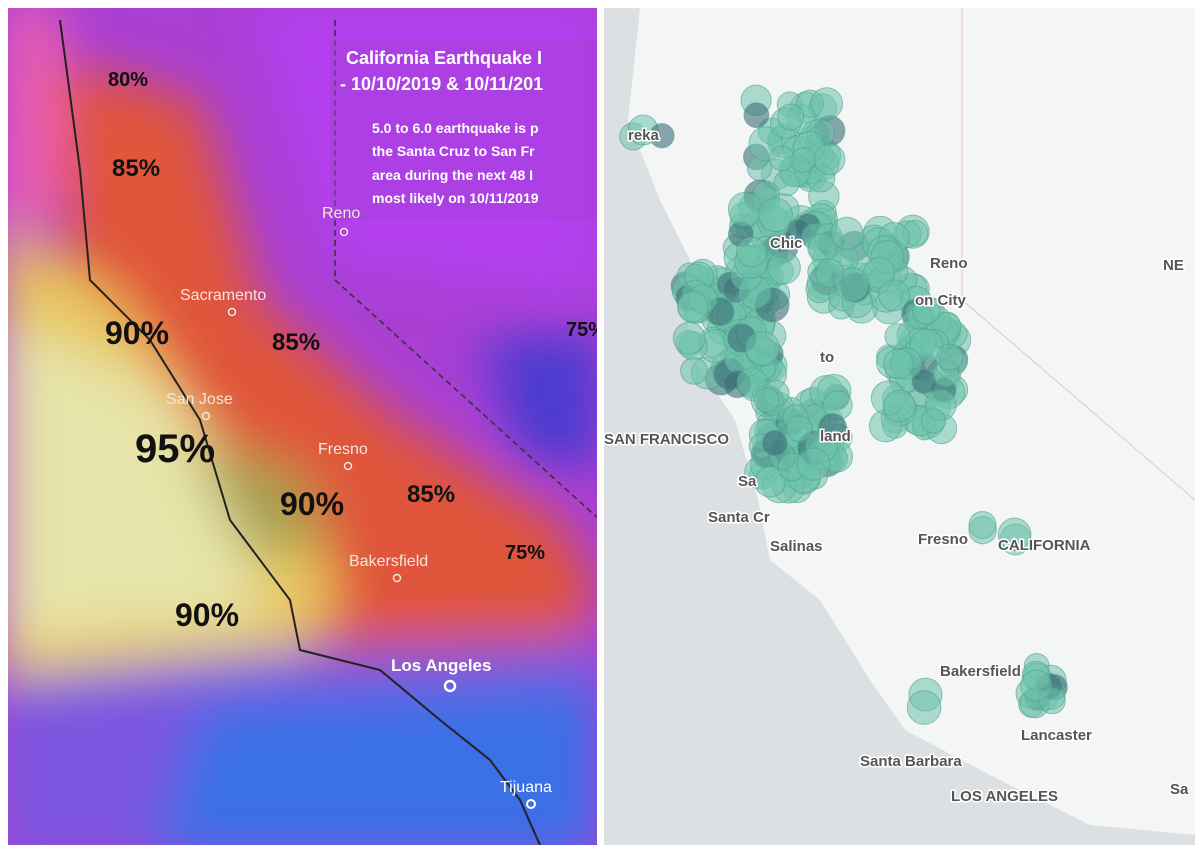 Image resolution: width=1200 pixels, height=852 pixels. I want to click on body-text: 5.0 to 6.0 earthquake is p, so click(455, 128).